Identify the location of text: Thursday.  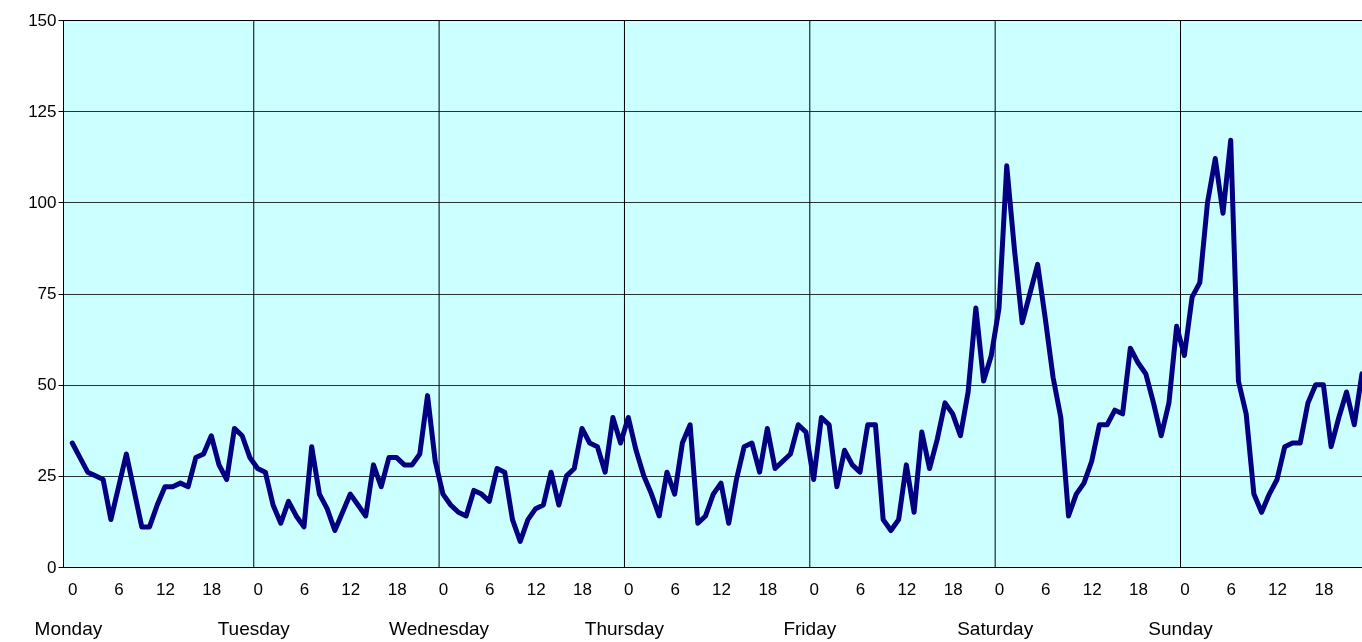
(624, 628).